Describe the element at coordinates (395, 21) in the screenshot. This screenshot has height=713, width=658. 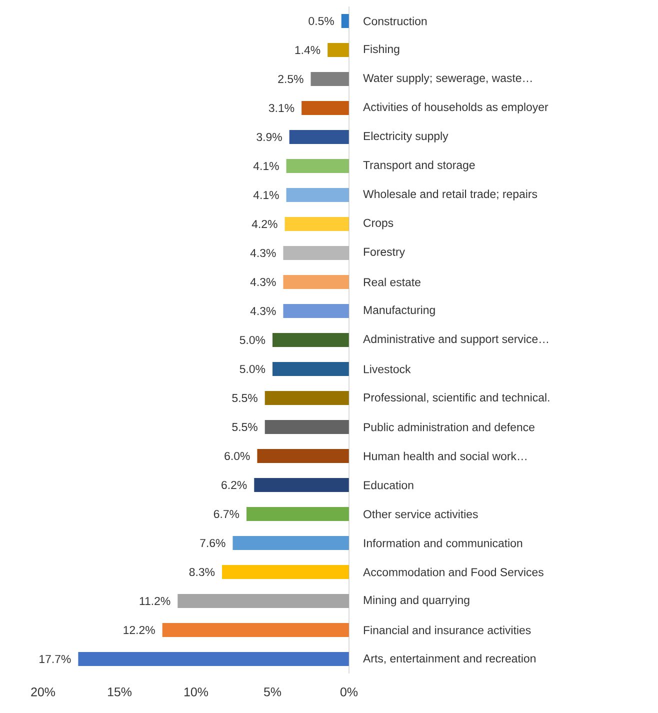
I see `y-tick-label: Construction` at that location.